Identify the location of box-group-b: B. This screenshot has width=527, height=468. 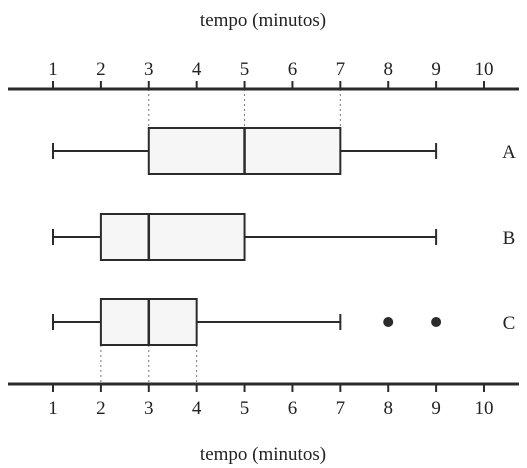
(284, 237).